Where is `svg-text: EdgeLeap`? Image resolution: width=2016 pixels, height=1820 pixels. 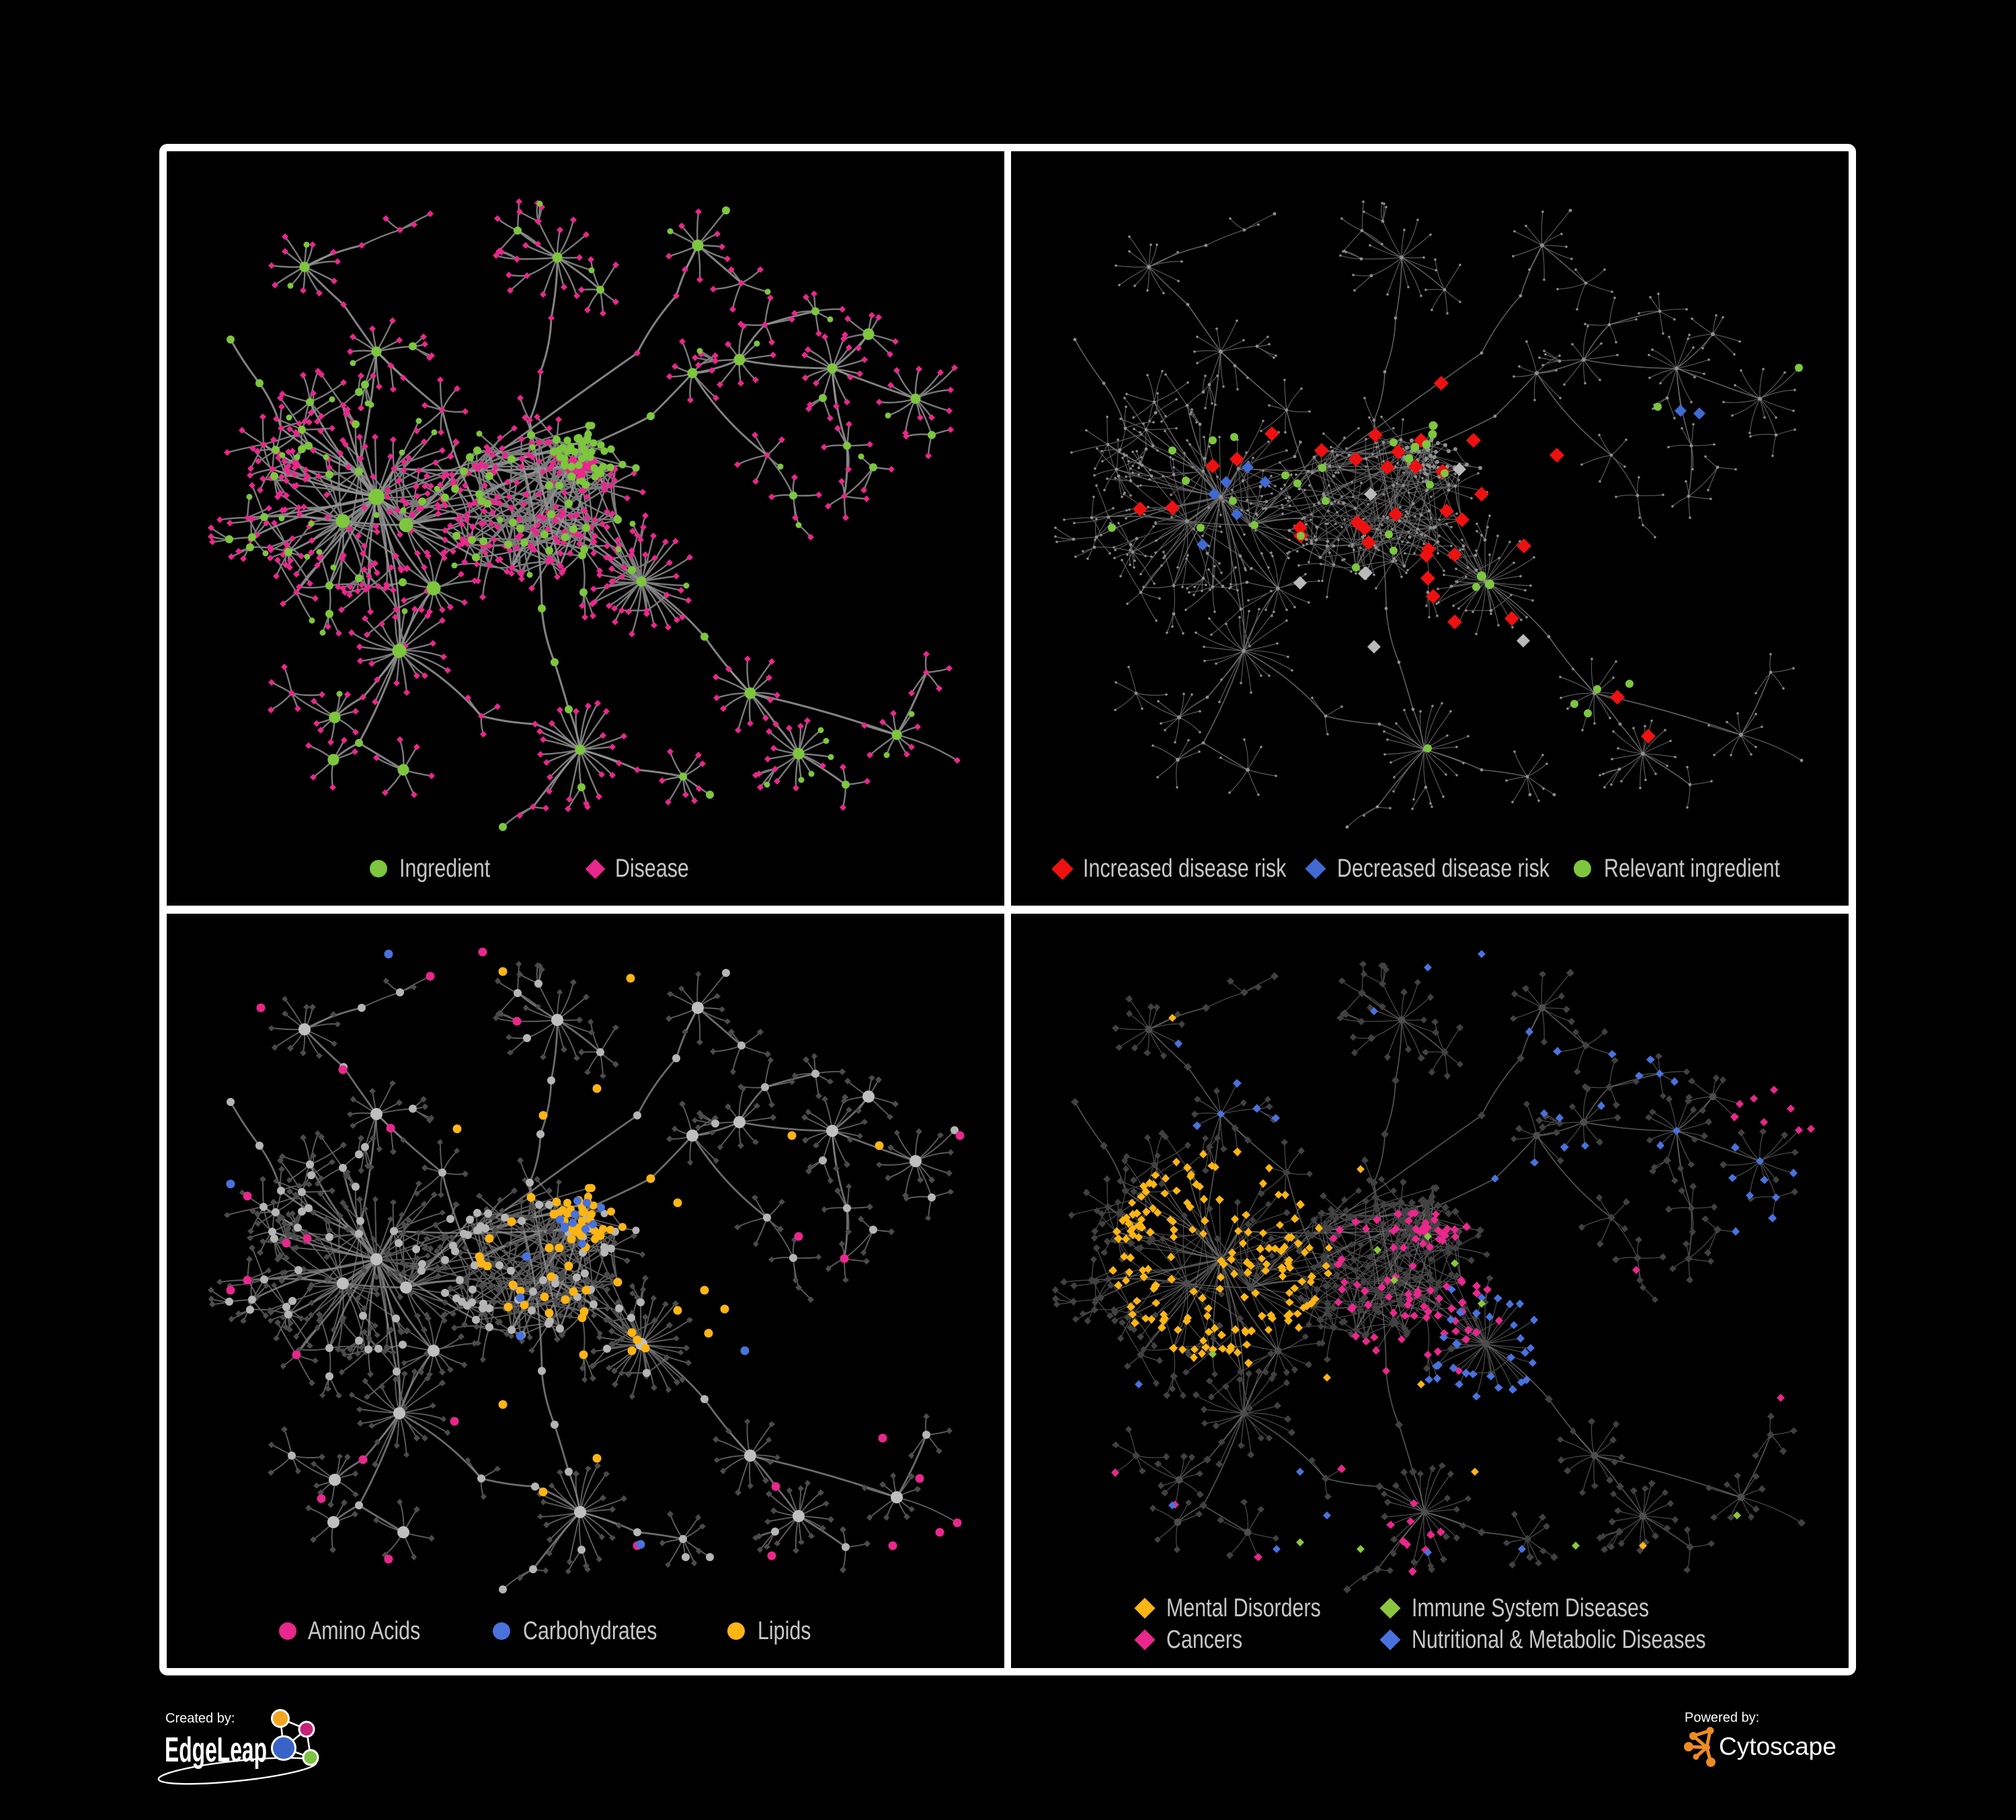 svg-text: EdgeLeap is located at coordinates (216, 1750).